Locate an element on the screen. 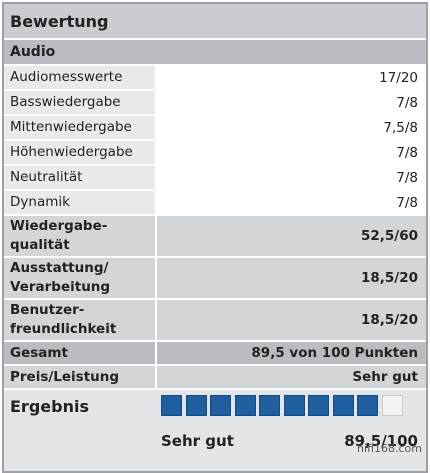  subtotal-row: Ausstattung/Verarbeitung 18,5/20 is located at coordinates (215, 278).